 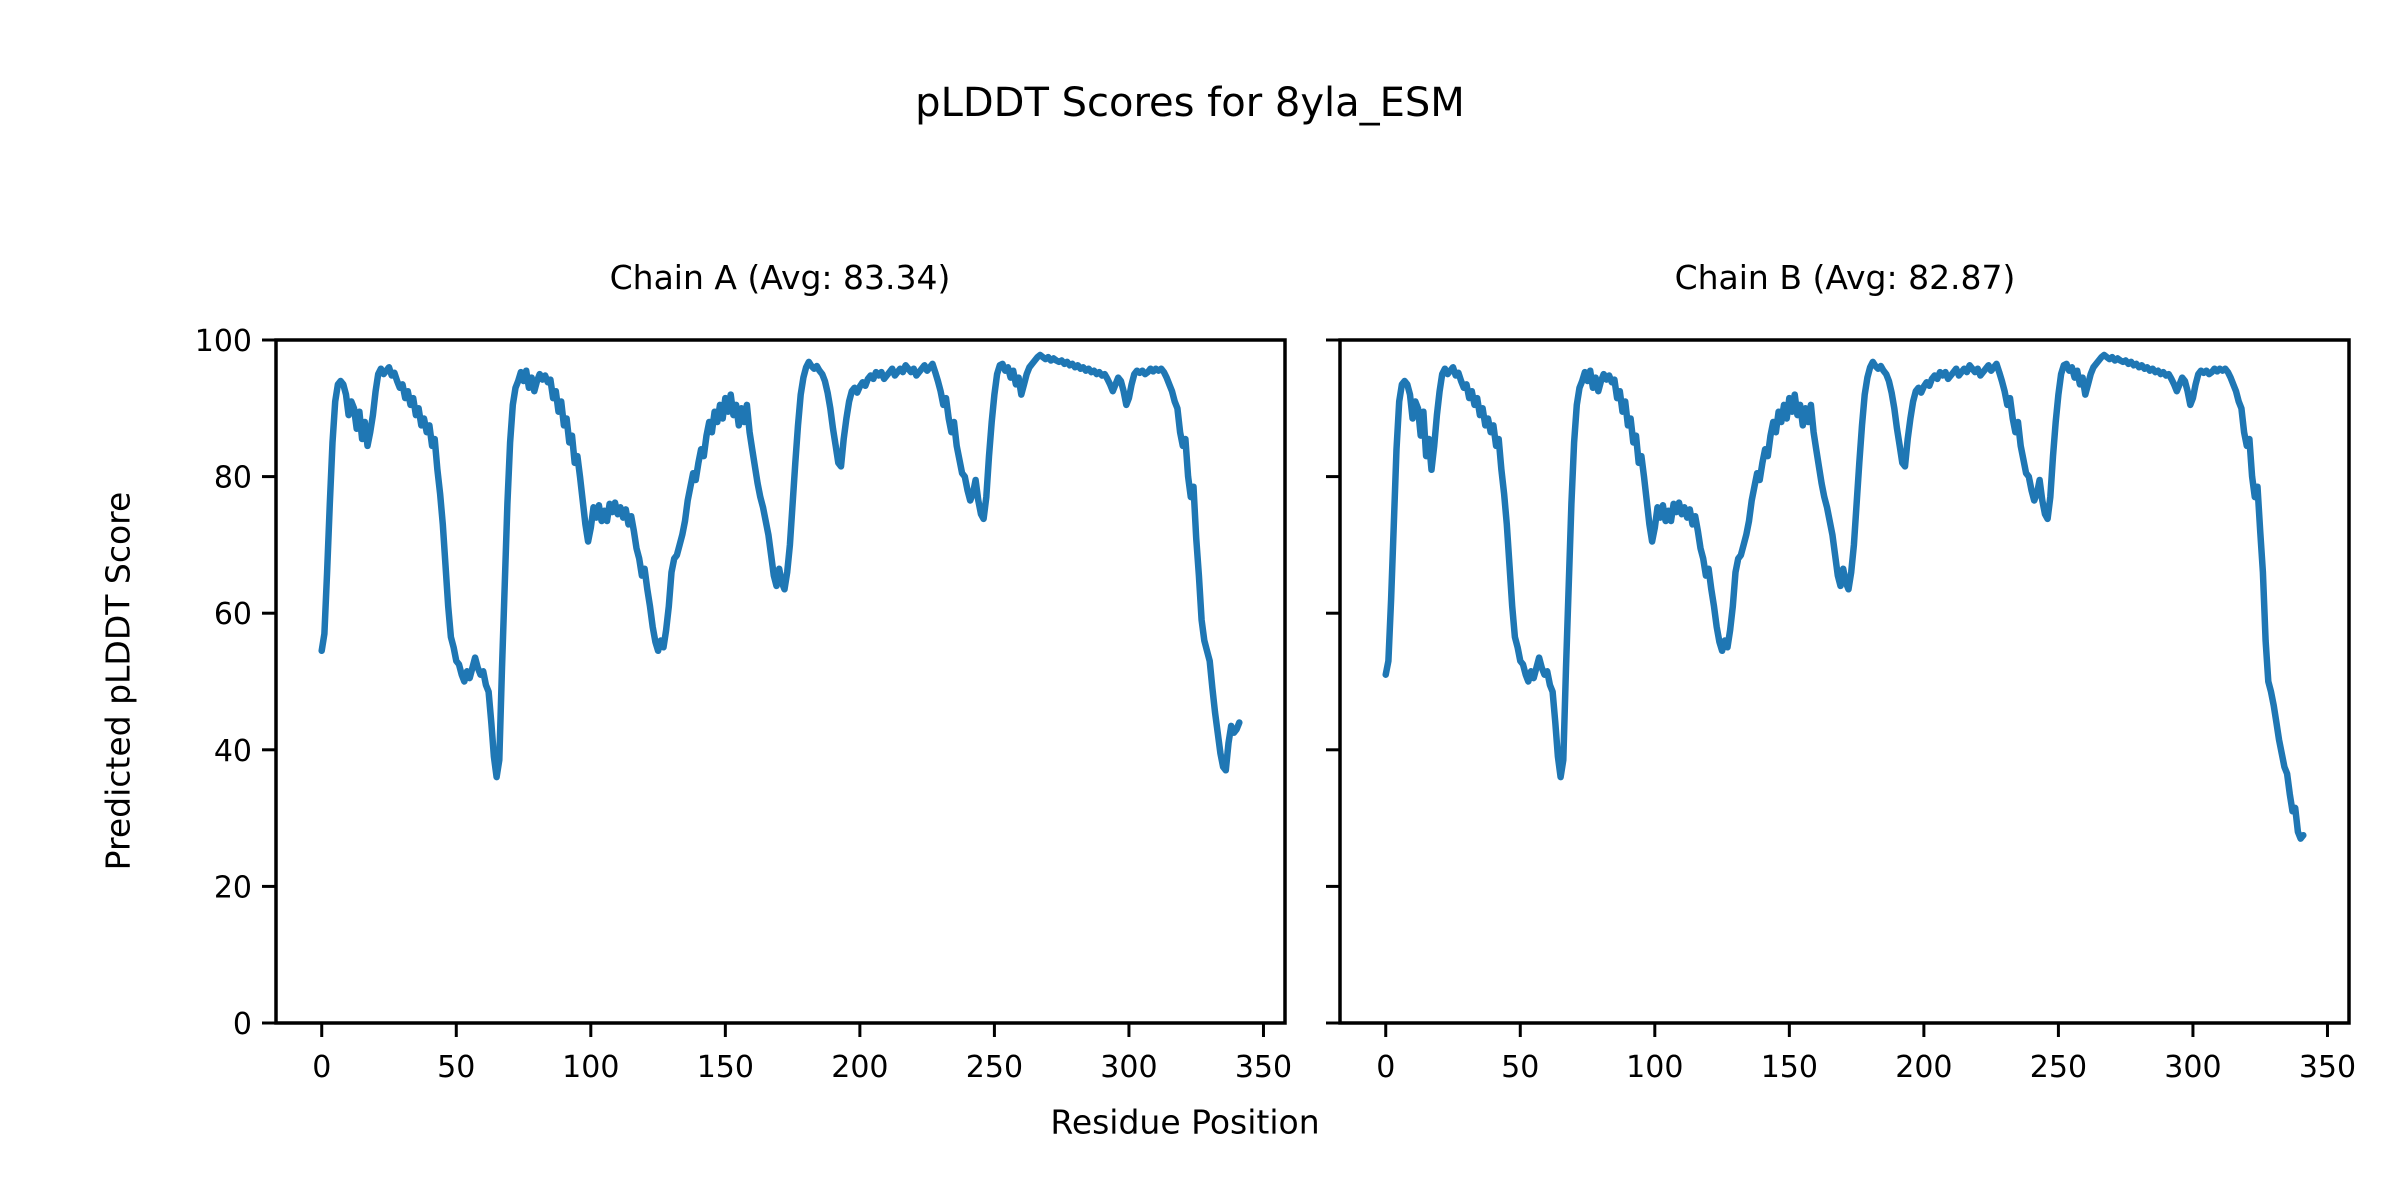 What do you see at coordinates (1845, 277) in the screenshot?
I see `chain-b-subplot-title: Chain B (Avg: 82.87)` at bounding box center [1845, 277].